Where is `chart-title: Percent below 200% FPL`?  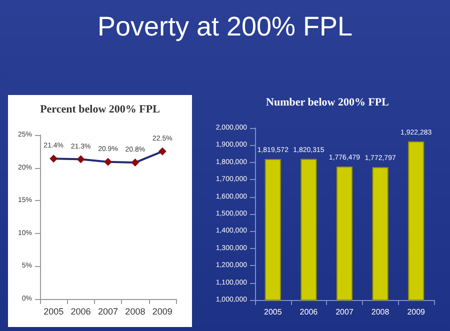 chart-title: Percent below 200% FPL is located at coordinates (100, 110).